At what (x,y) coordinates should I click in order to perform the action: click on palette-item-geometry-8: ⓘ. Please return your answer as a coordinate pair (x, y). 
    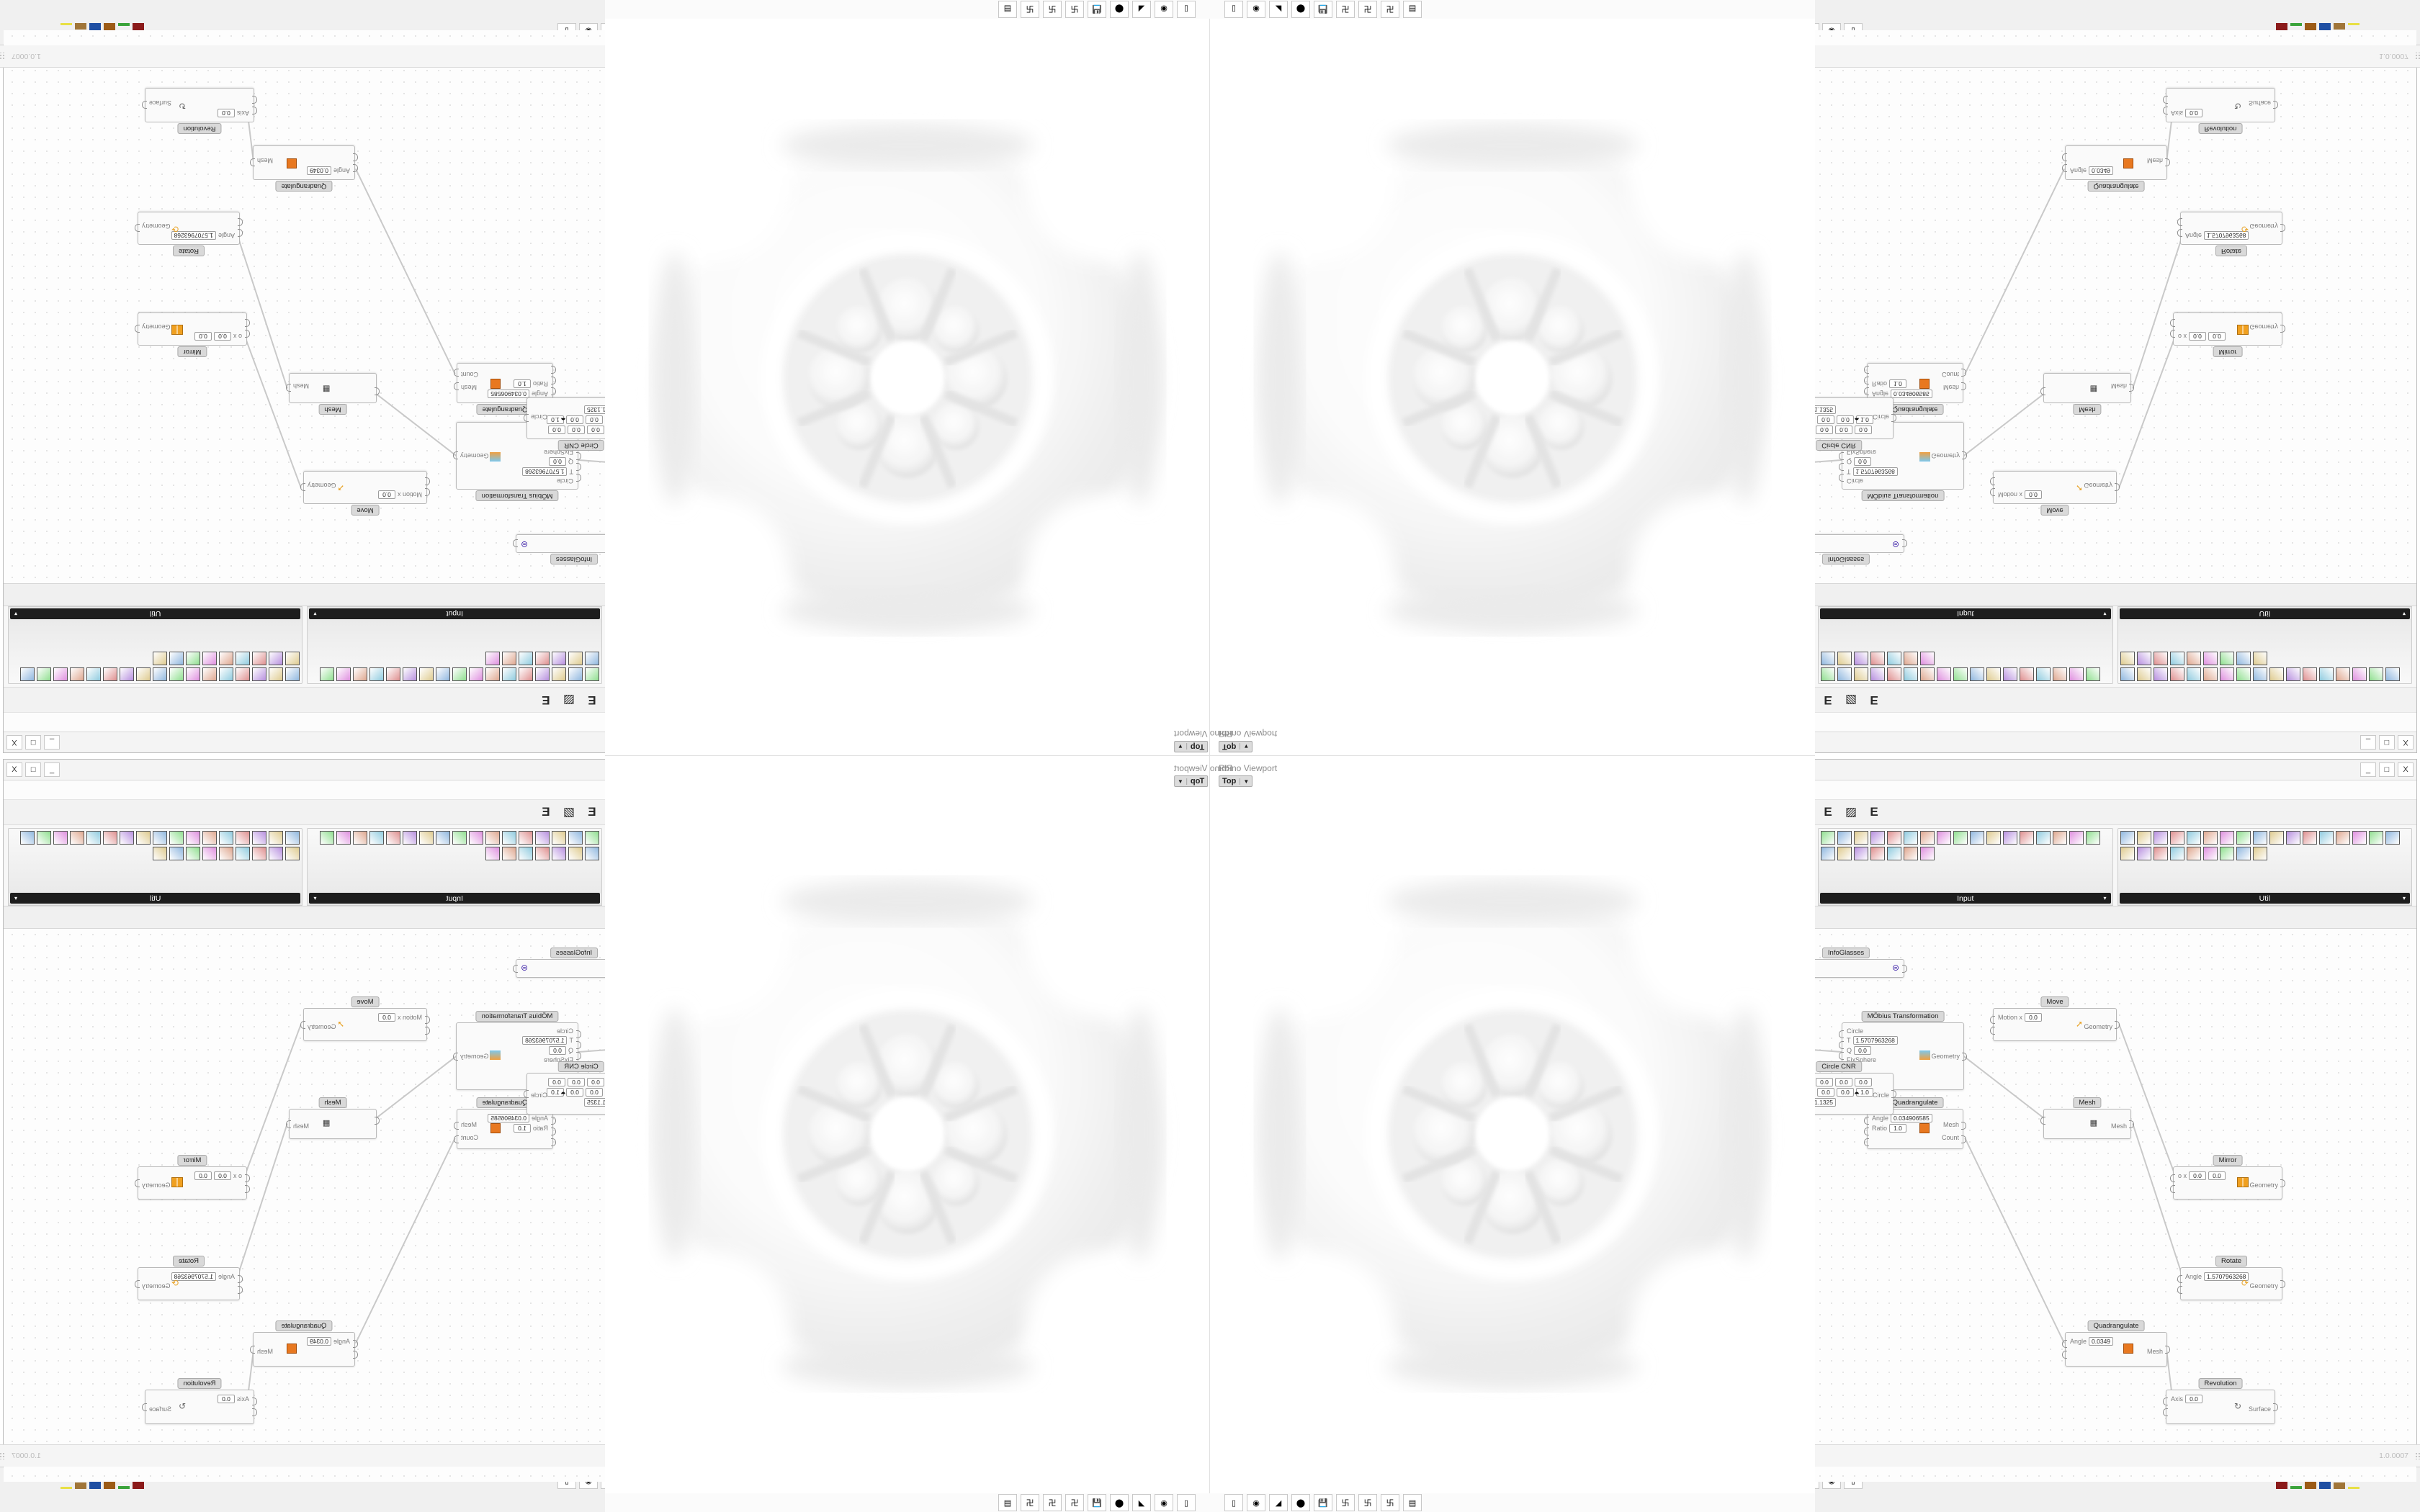
    Looking at the image, I should click on (1058, 837).